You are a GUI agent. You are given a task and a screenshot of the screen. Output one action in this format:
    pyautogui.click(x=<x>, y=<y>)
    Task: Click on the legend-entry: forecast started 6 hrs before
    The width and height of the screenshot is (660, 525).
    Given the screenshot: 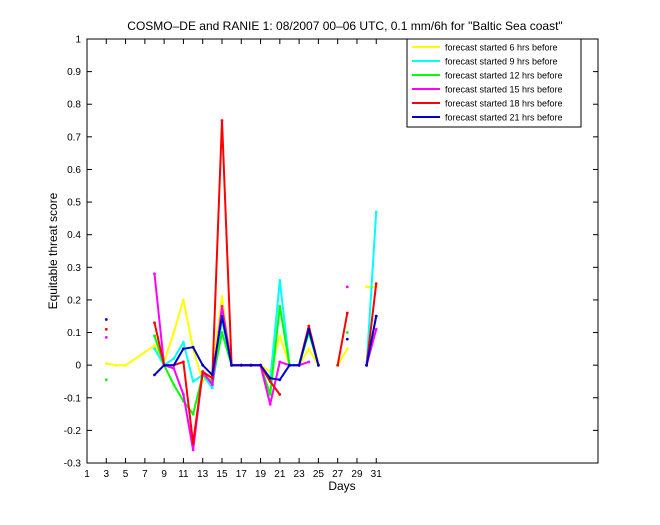 What is the action you would take?
    pyautogui.click(x=501, y=48)
    